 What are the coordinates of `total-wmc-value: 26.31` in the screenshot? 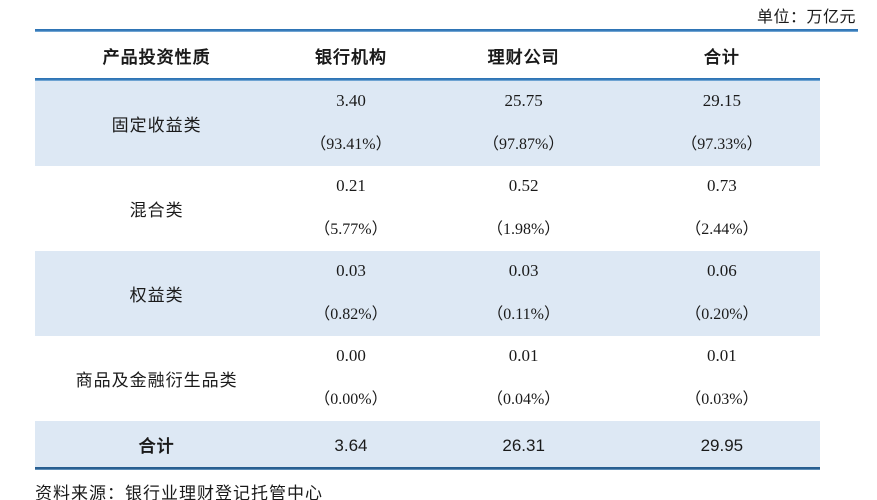 It's located at (523, 445).